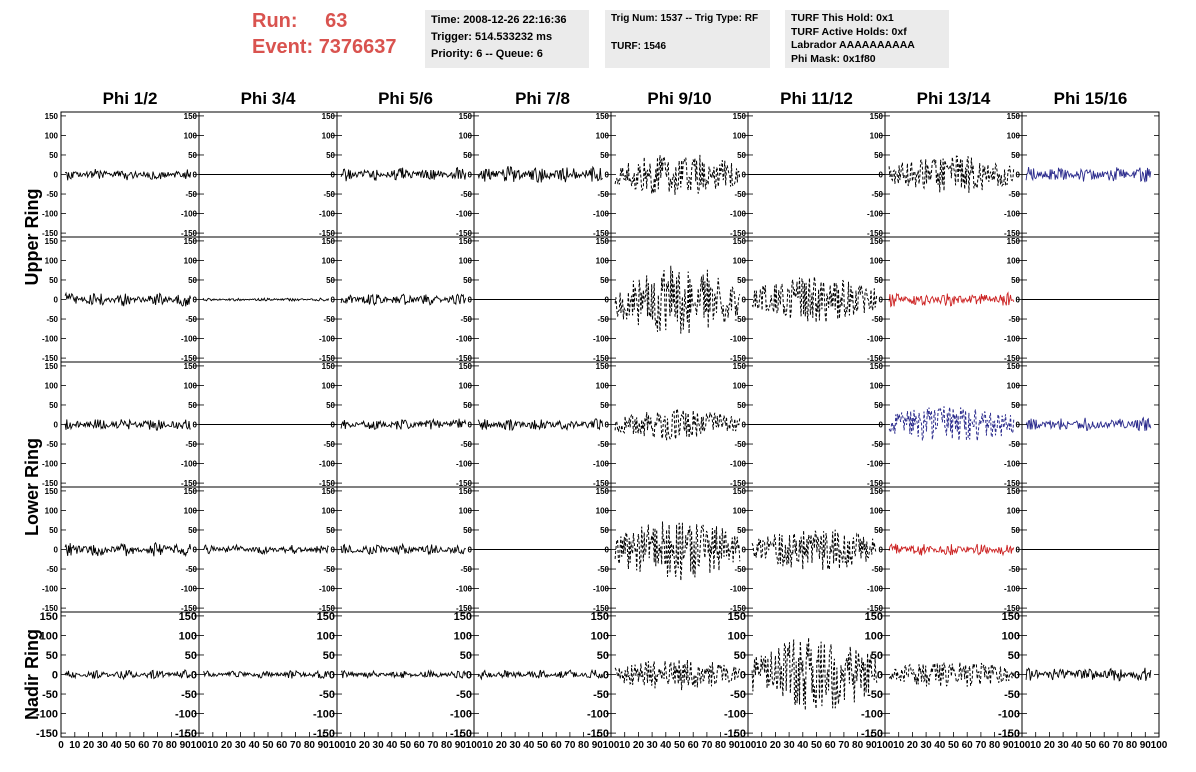 The height and width of the screenshot is (772, 1196). I want to click on ytick-label-r4-c1-2: 50, so click(53, 530).